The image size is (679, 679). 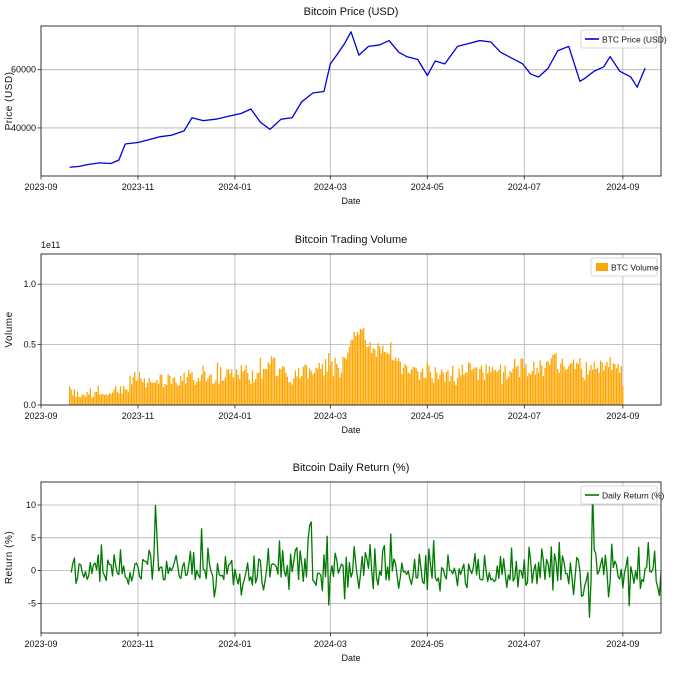 I want to click on x-tick-label: 2024-09, so click(x=622, y=416).